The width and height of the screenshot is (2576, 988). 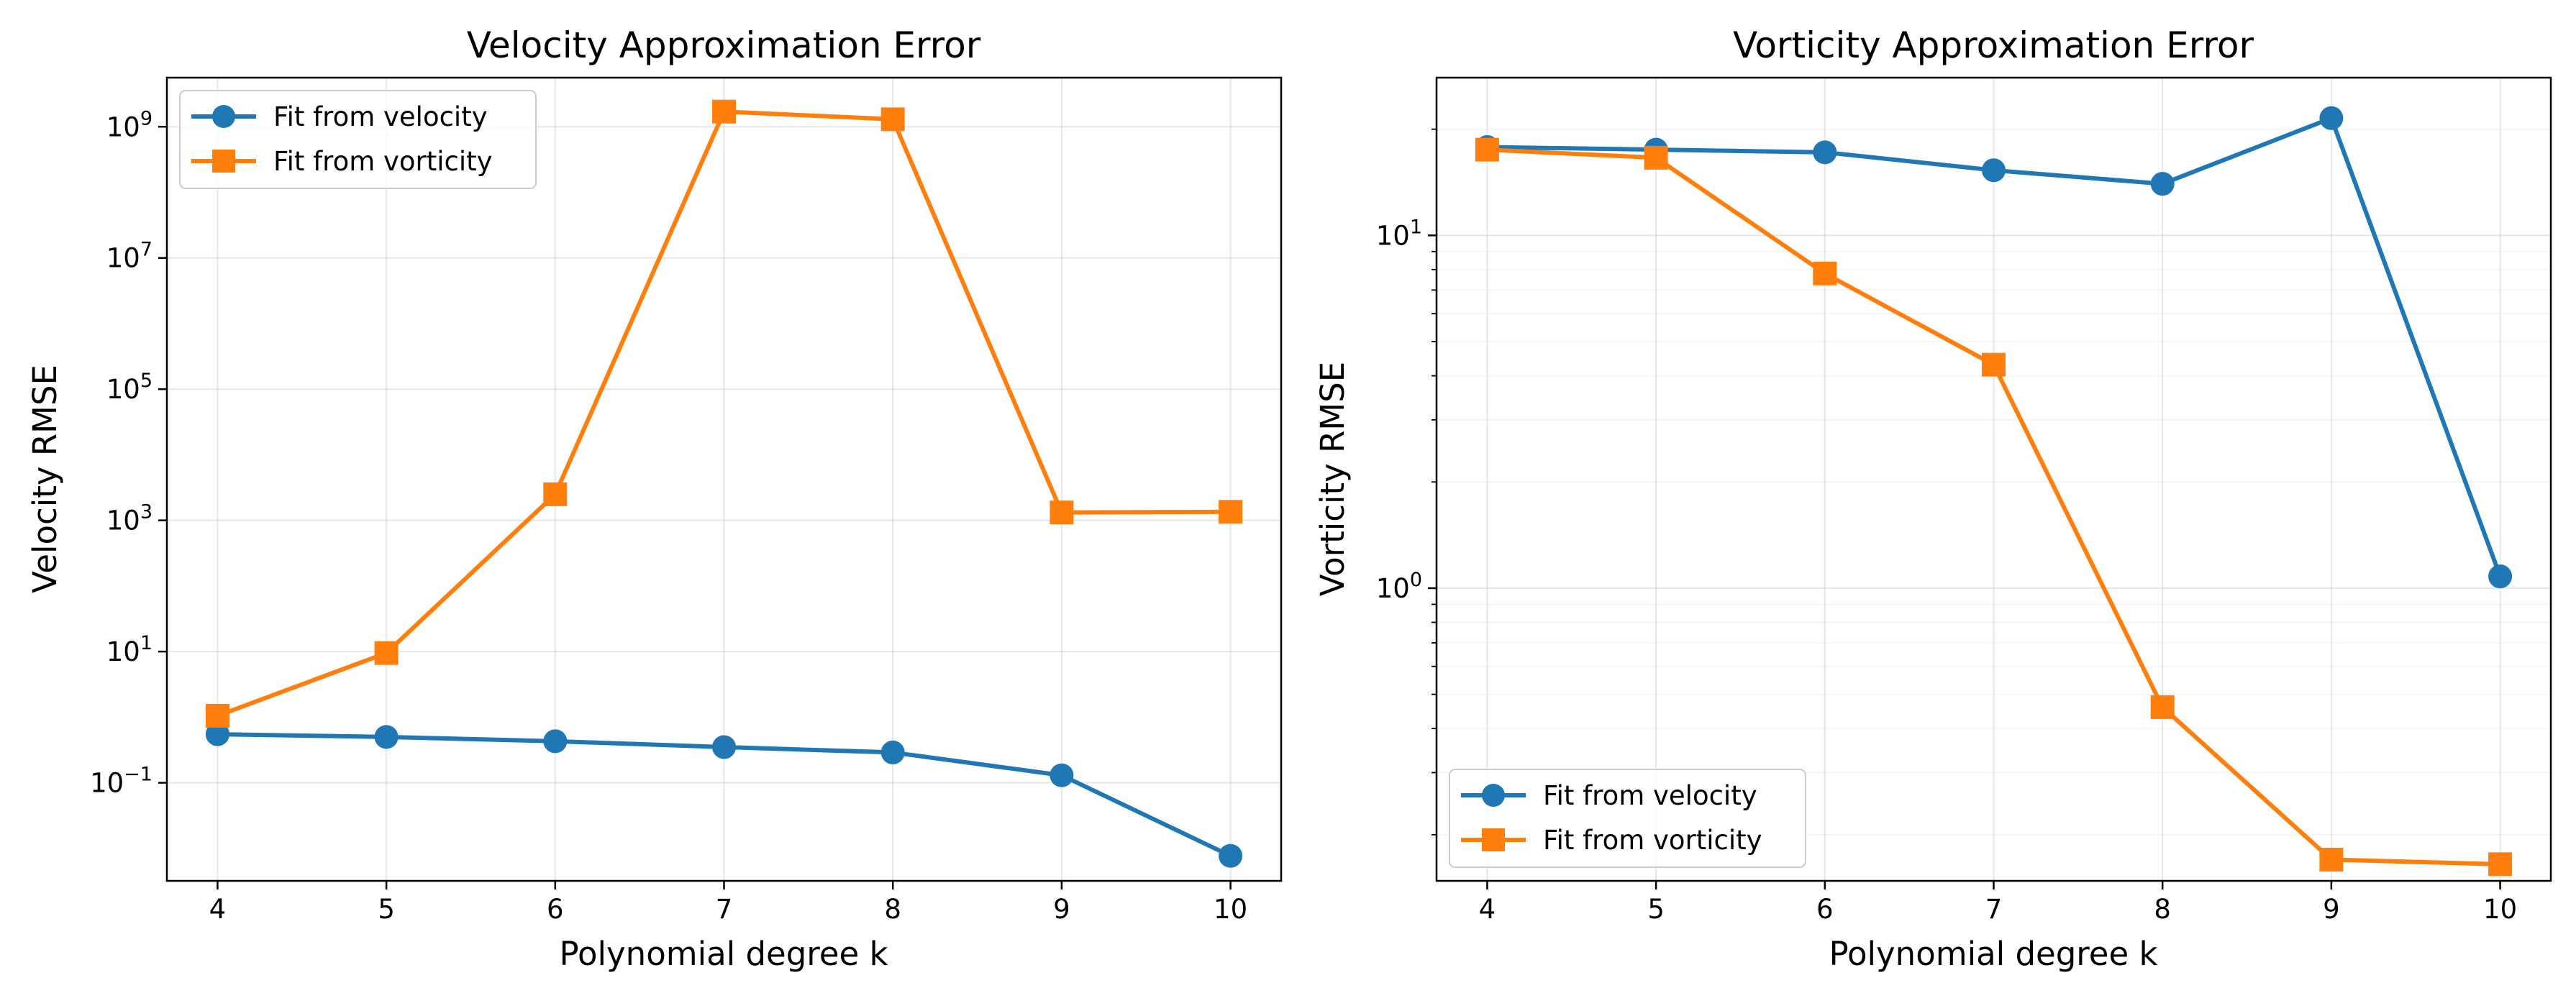 What do you see at coordinates (1399, 586) in the screenshot?
I see `y-tick-label: 10⁰` at bounding box center [1399, 586].